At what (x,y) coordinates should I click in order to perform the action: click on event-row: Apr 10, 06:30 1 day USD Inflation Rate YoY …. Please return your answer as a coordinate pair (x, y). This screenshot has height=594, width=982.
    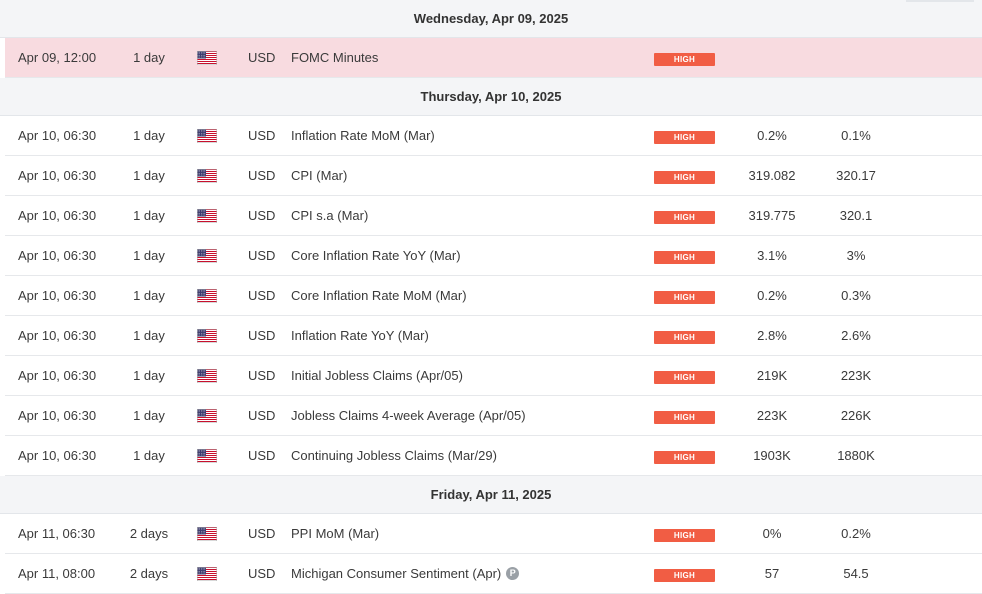
    Looking at the image, I should click on (493, 336).